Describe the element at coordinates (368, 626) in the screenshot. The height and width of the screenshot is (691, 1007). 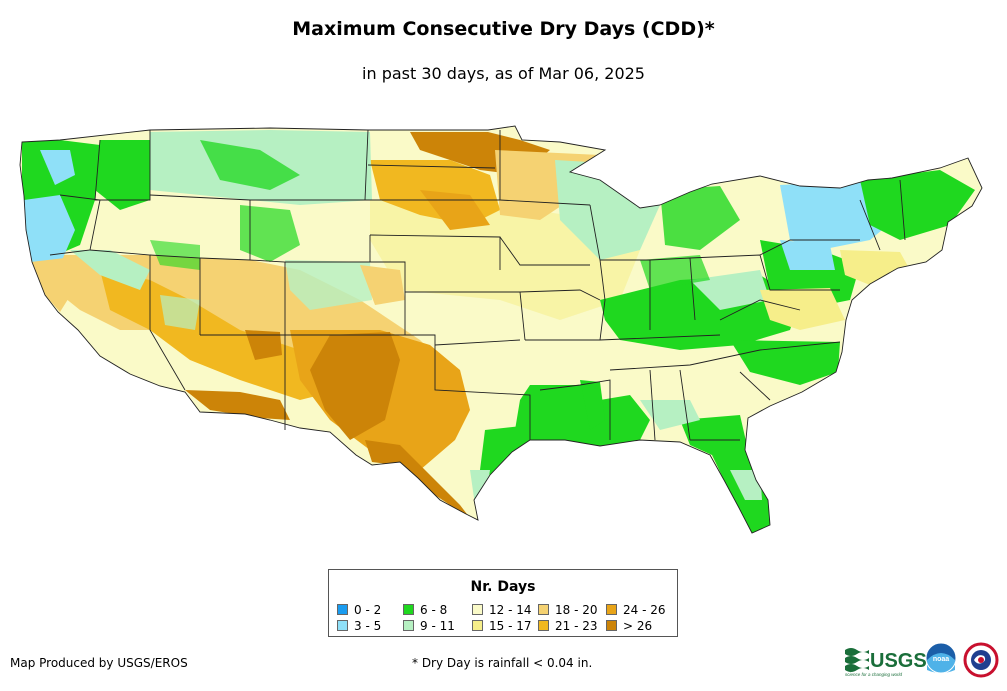
I see `legend-label: 3 - 5` at that location.